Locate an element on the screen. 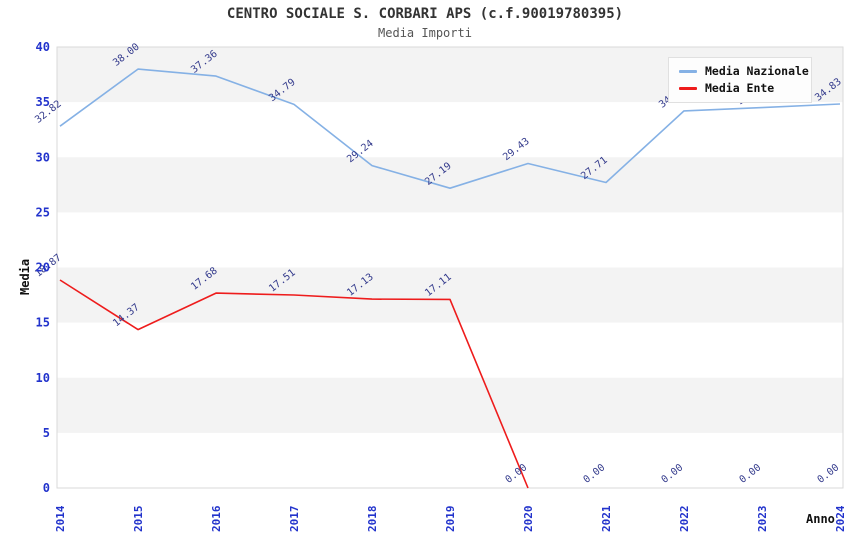 This screenshot has width=850, height=550. x-tick-label: 2015 is located at coordinates (138, 519).